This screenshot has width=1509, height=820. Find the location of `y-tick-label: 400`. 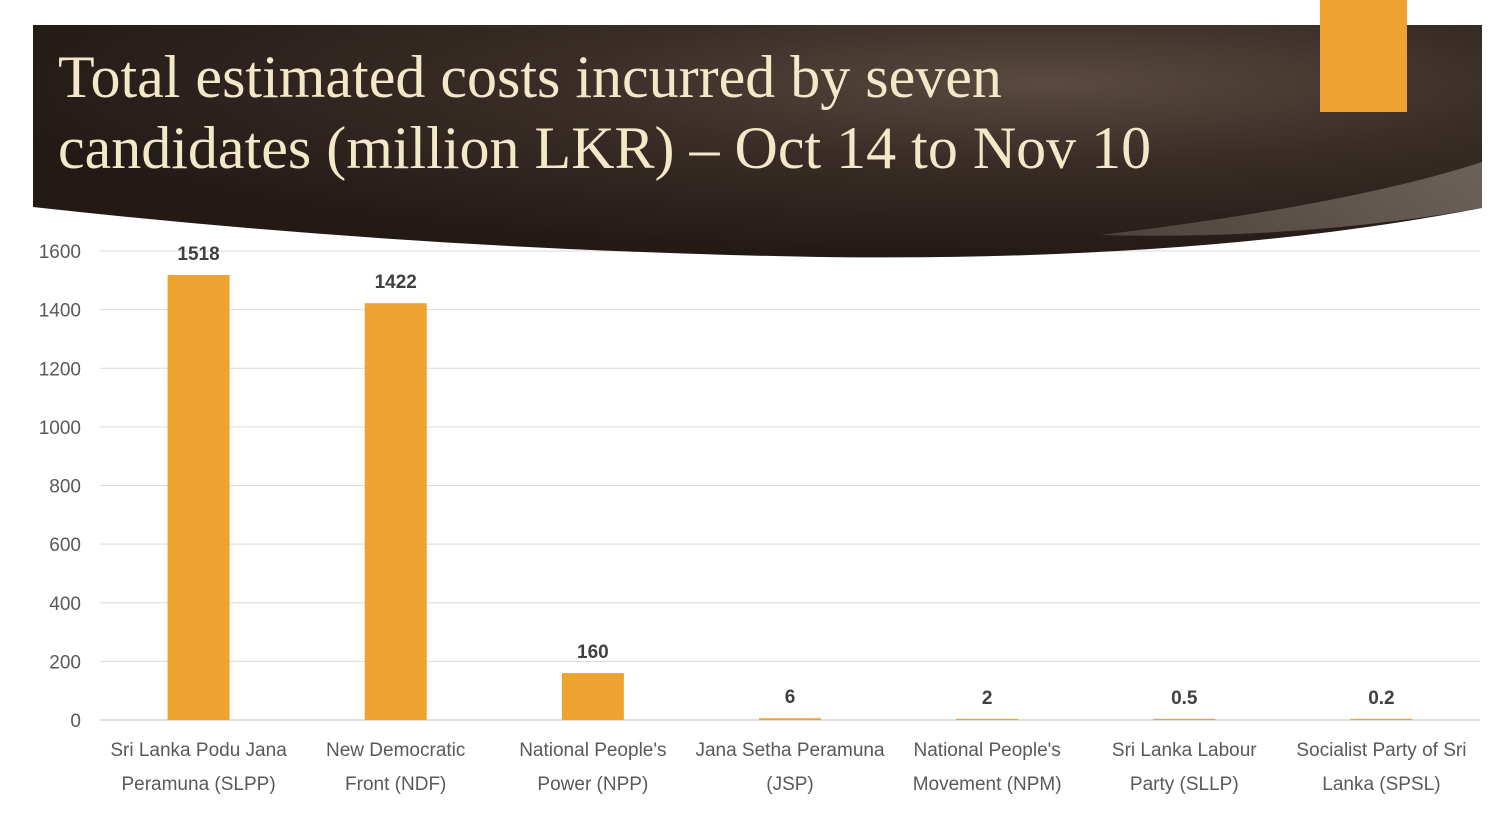

y-tick-label: 400 is located at coordinates (65, 604).